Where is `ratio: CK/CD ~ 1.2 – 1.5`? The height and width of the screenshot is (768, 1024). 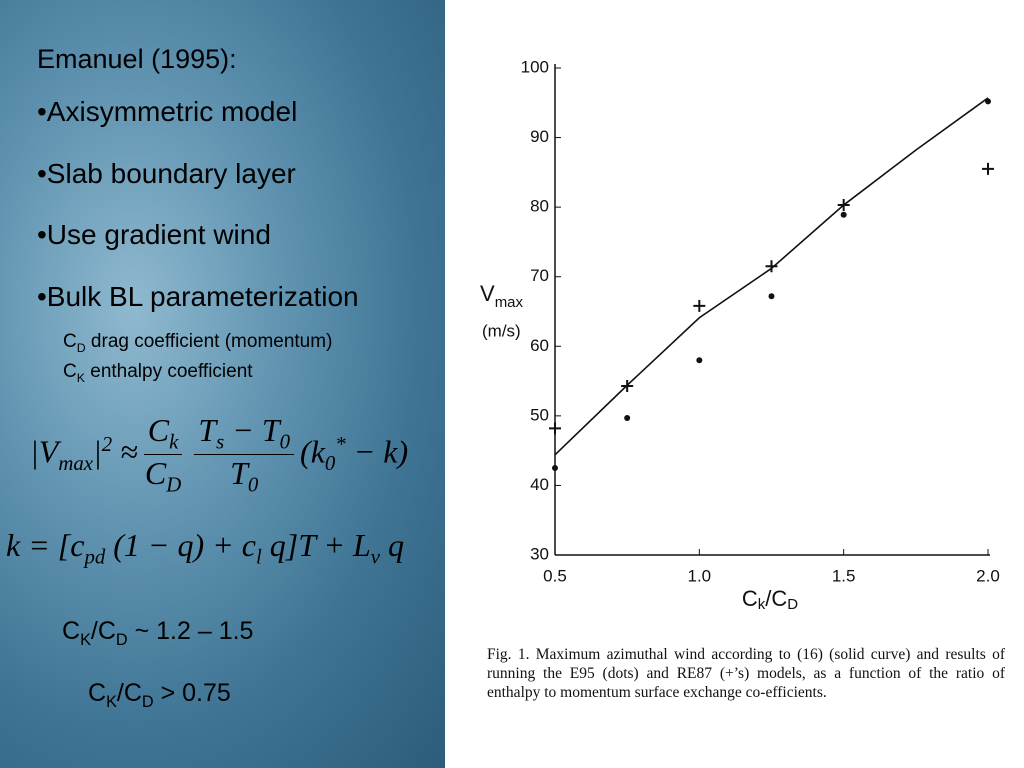 ratio: CK/CD ~ 1.2 – 1.5 is located at coordinates (157, 633).